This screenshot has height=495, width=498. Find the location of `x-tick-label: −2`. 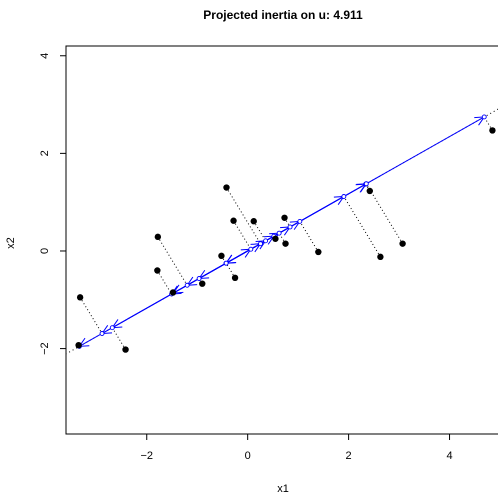

x-tick-label: −2 is located at coordinates (146, 456).